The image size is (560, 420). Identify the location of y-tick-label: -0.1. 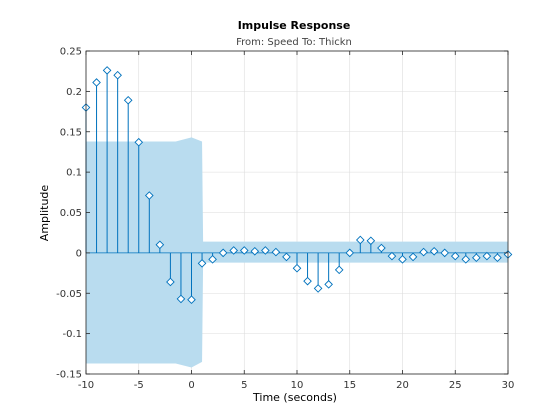
(72, 334).